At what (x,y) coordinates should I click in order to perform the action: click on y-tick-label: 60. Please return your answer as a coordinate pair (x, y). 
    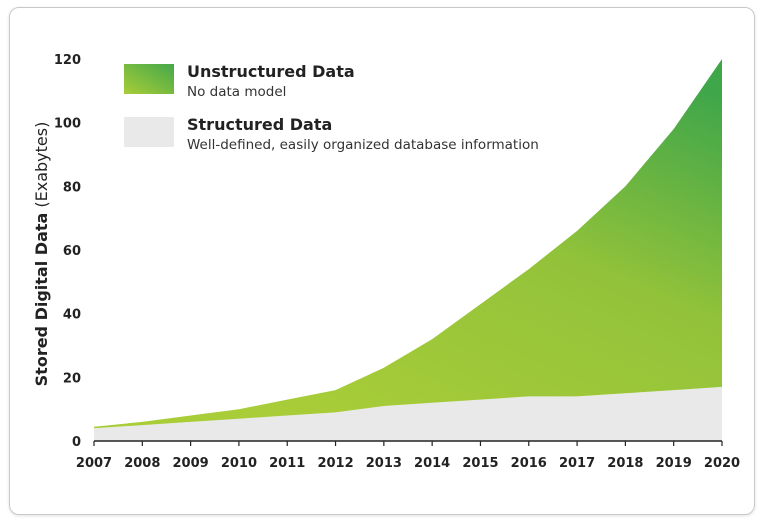
    Looking at the image, I should click on (72, 251).